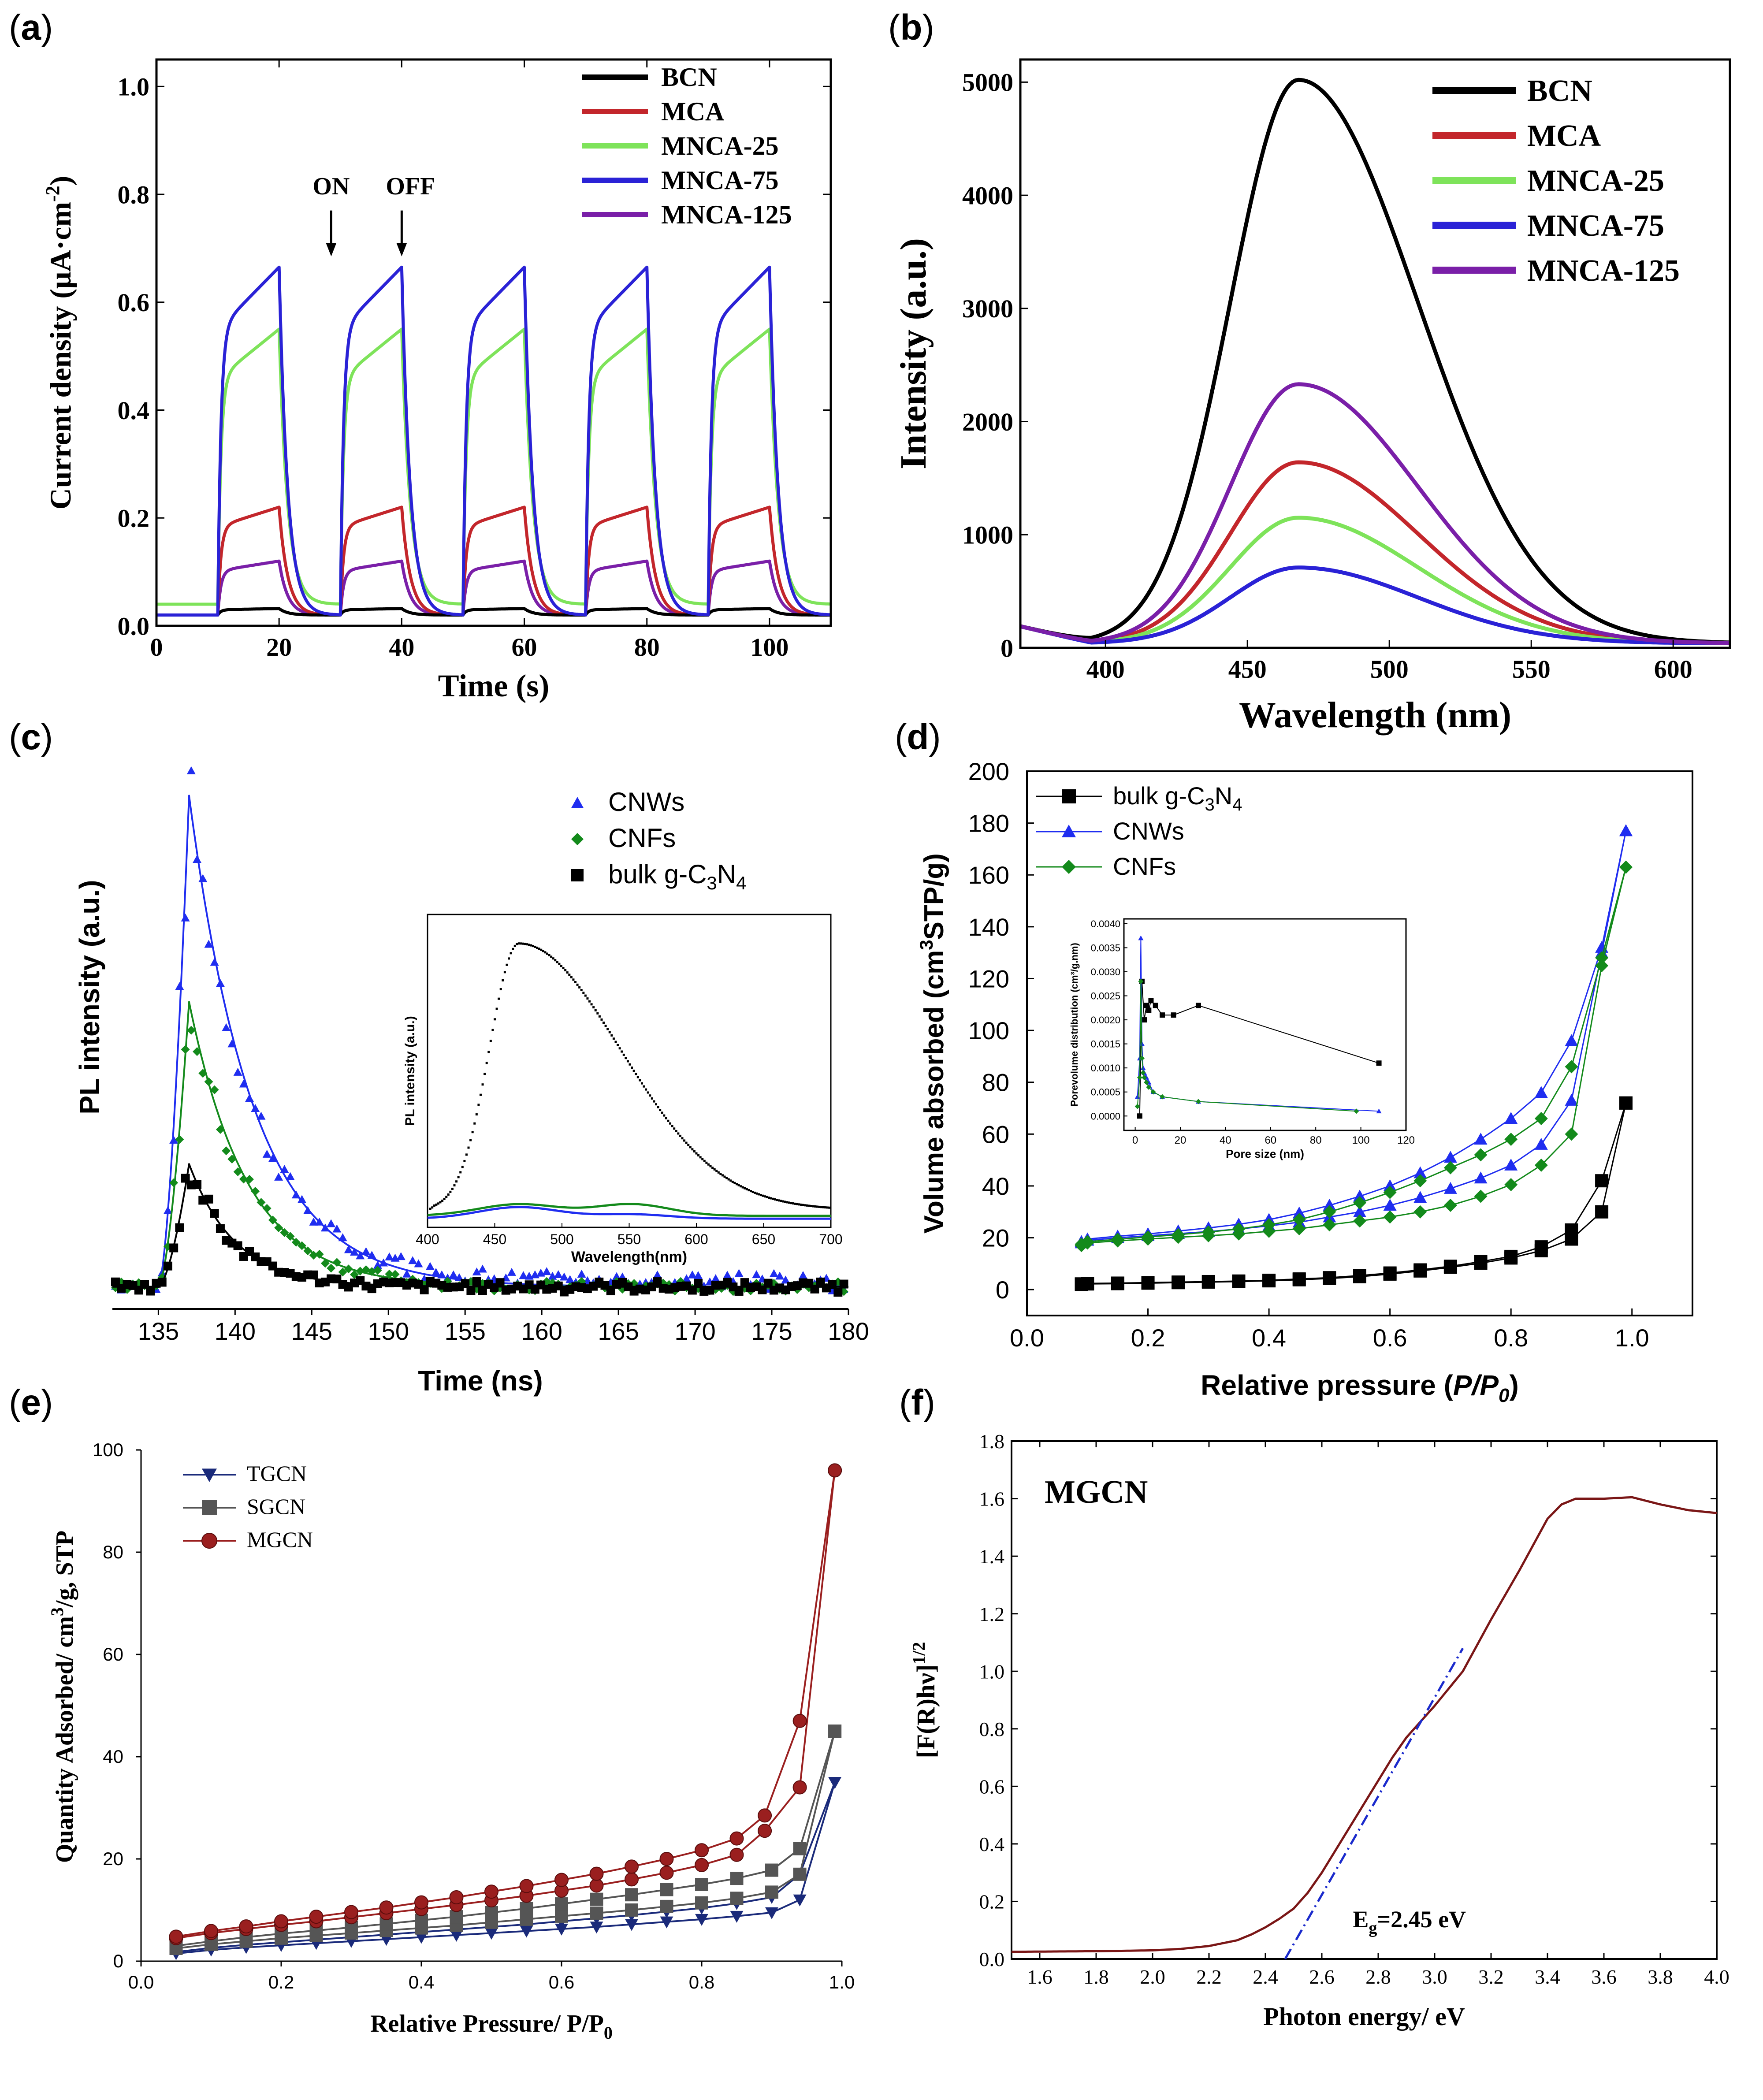 This screenshot has width=1763, height=2100. Describe the element at coordinates (134, 626) in the screenshot. I see `y-tick-label: 0.0` at that location.